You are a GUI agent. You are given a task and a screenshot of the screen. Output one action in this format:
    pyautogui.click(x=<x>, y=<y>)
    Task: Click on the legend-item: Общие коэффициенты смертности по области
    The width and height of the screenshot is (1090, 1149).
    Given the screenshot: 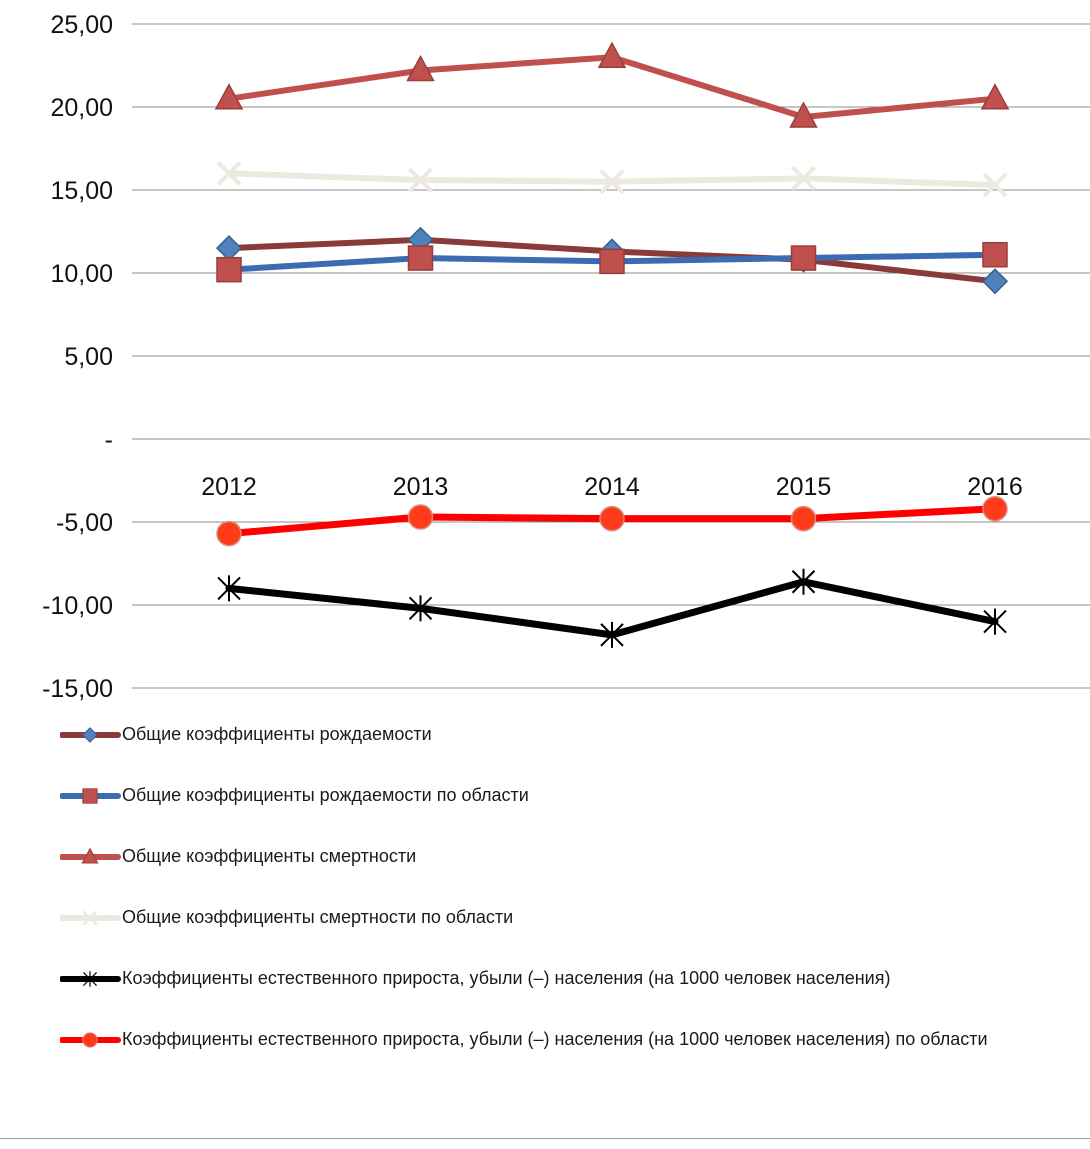 What is the action you would take?
    pyautogui.click(x=570, y=929)
    